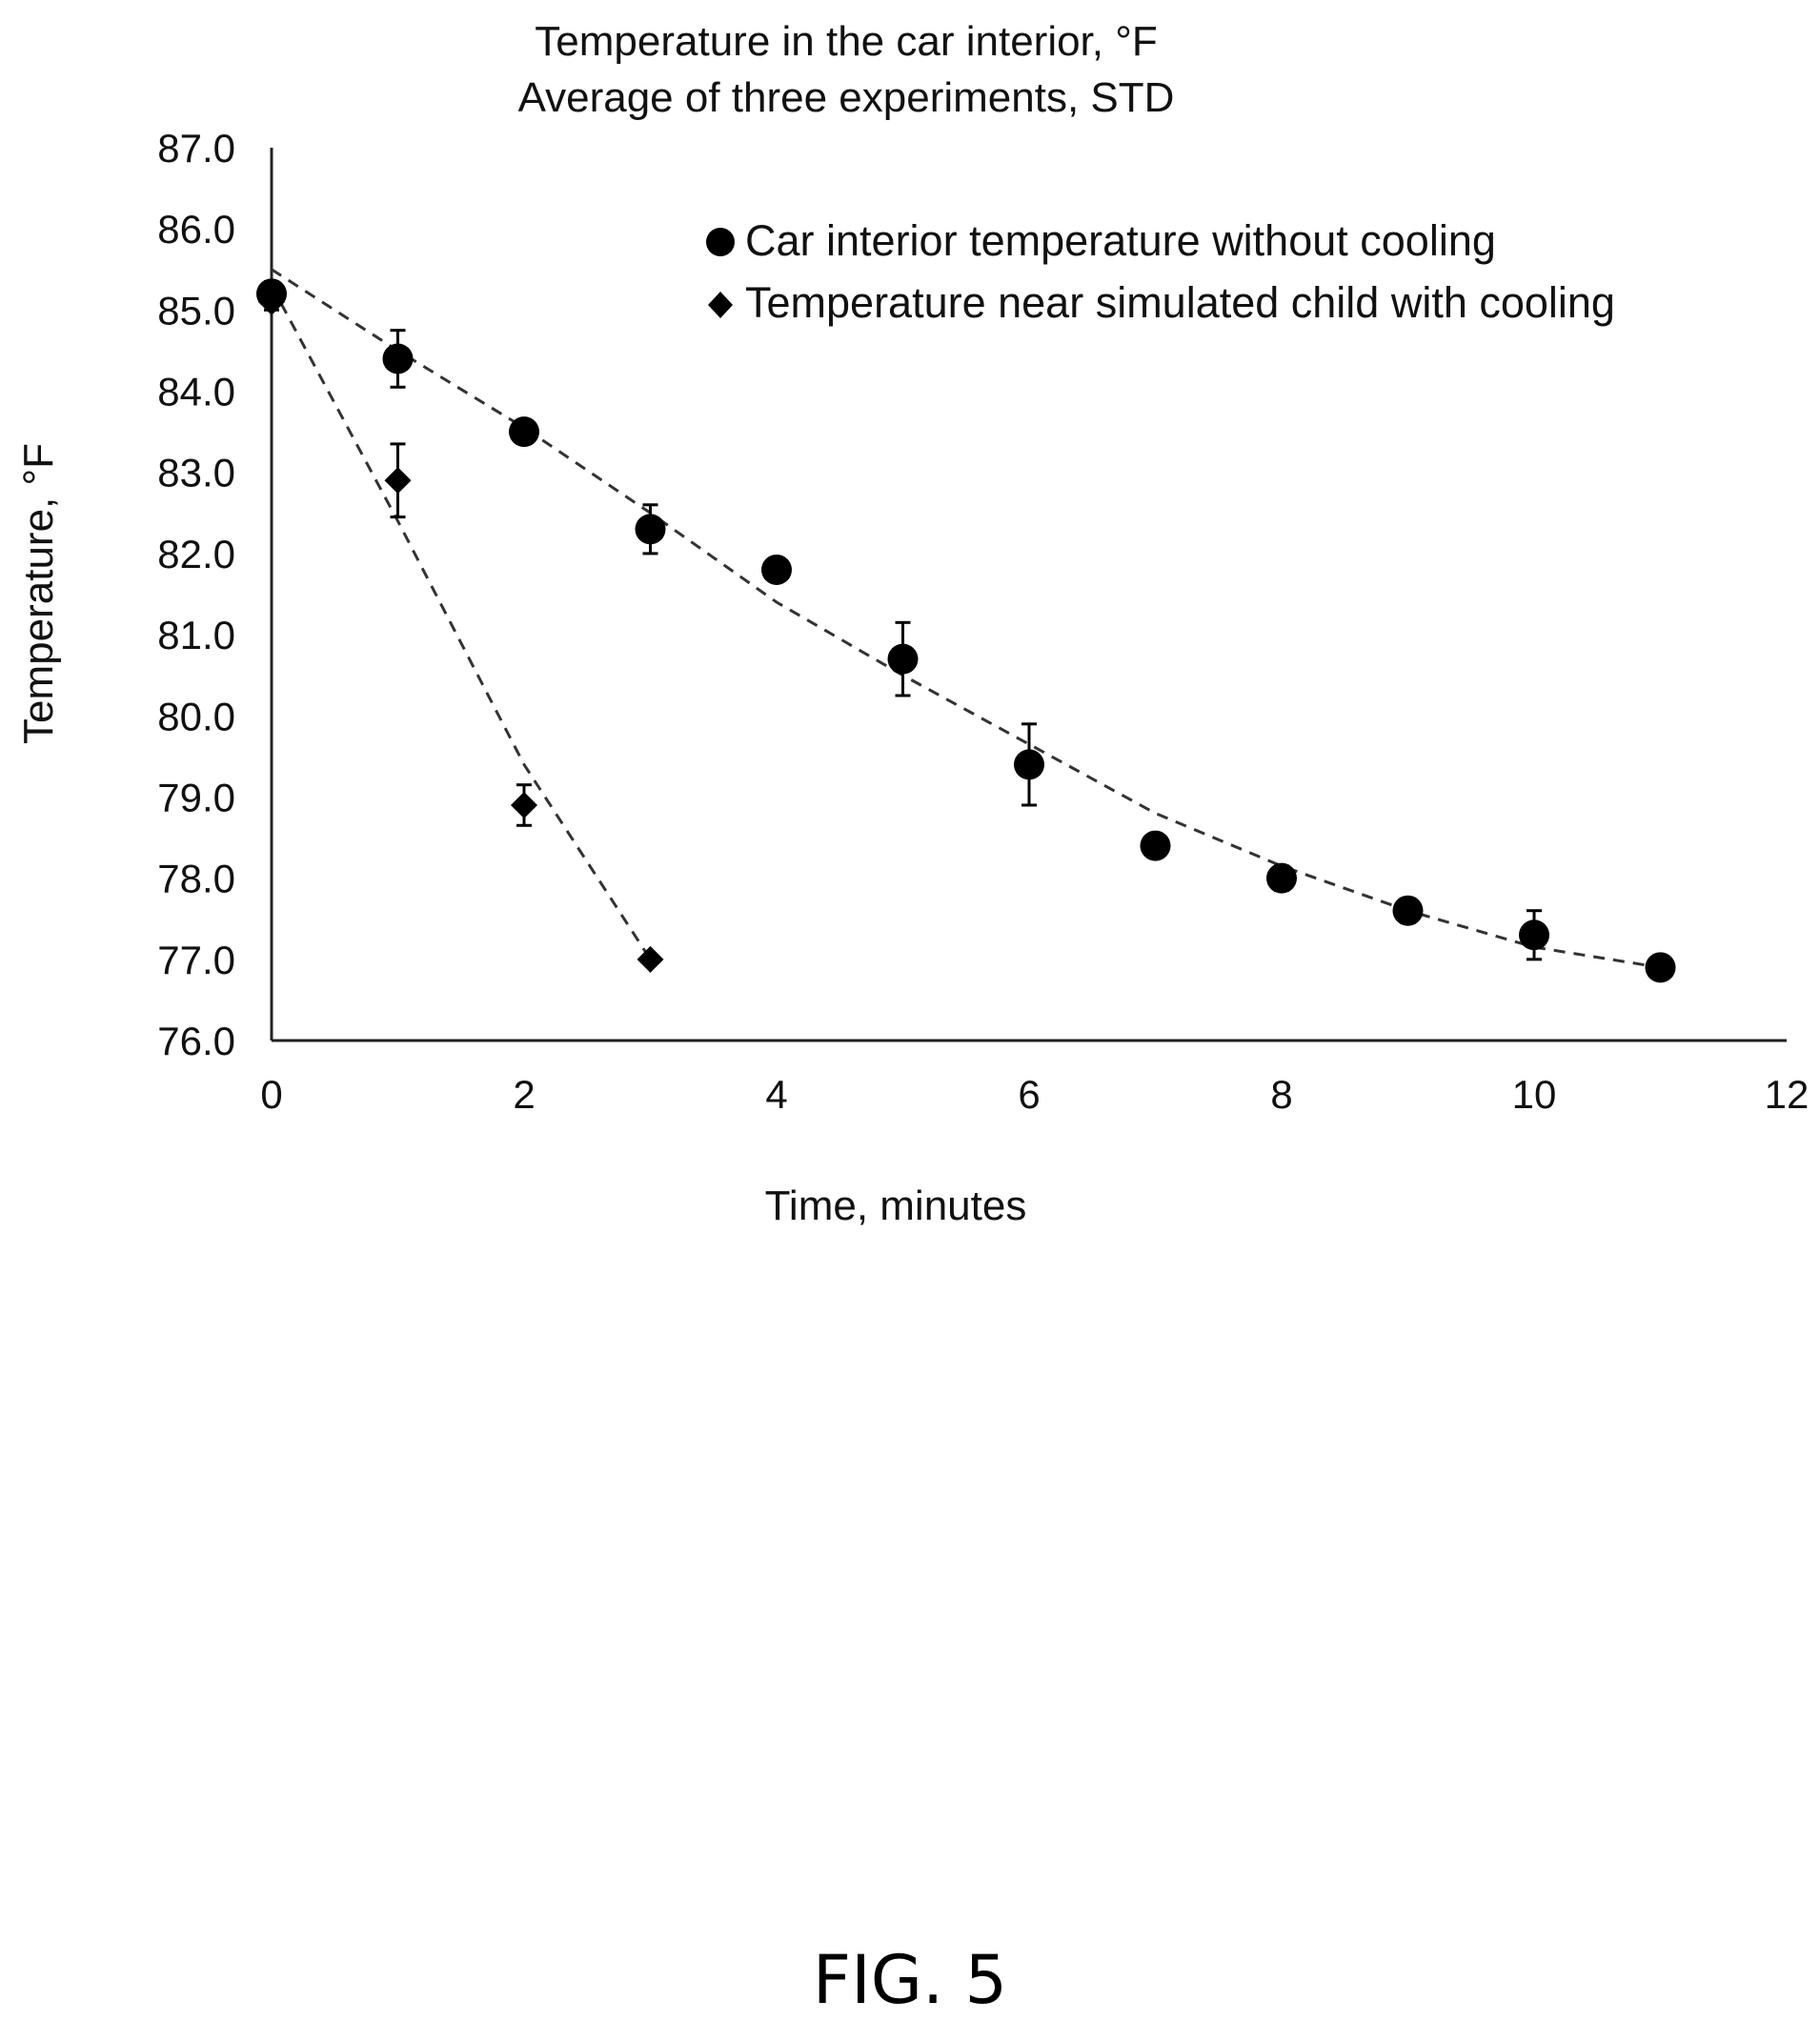 Image resolution: width=1820 pixels, height=2021 pixels. I want to click on y-tick-label-5: 81.0, so click(196, 635).